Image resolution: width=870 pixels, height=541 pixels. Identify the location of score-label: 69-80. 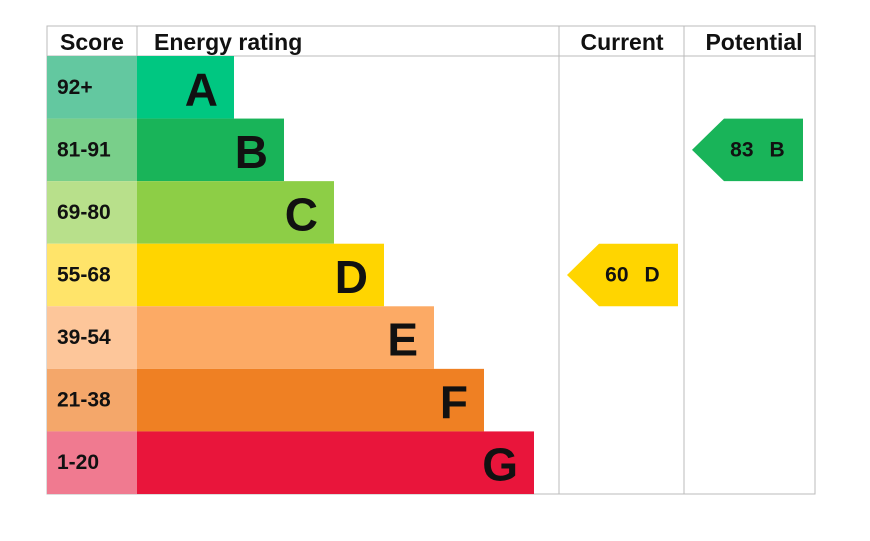
(84, 212).